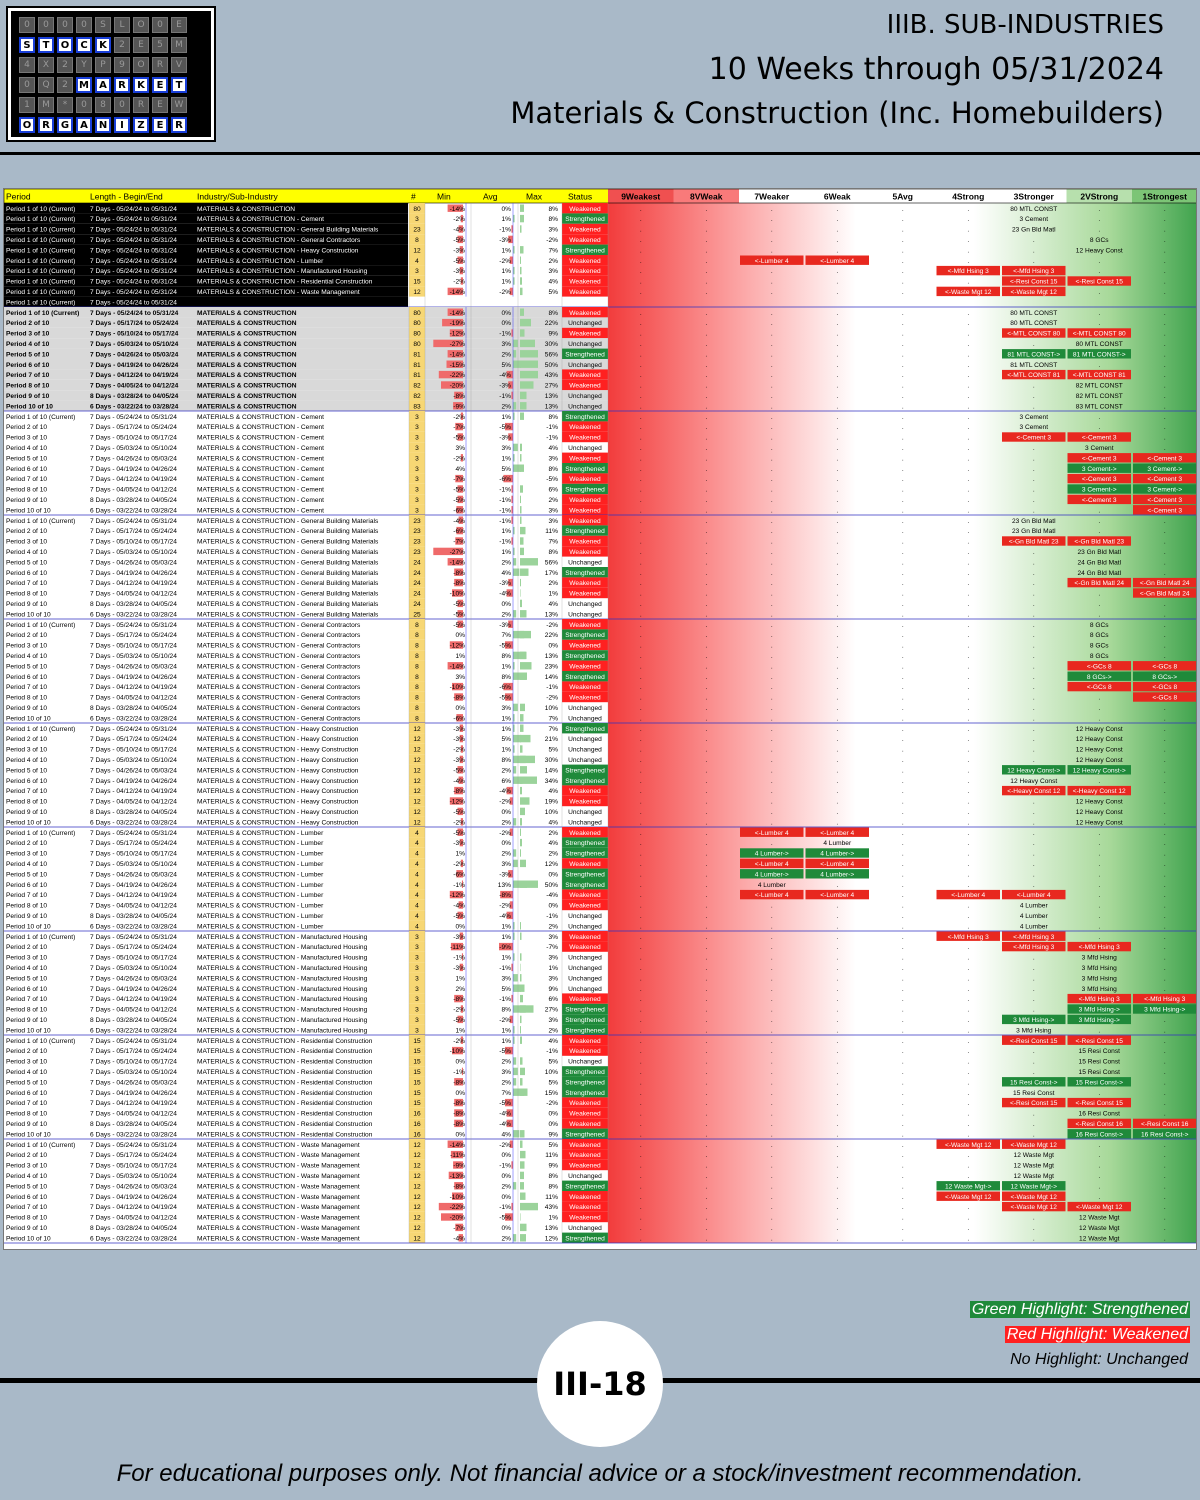 The width and height of the screenshot is (1200, 1500). Describe the element at coordinates (551, 802) in the screenshot. I see `cell-max: 19%` at that location.